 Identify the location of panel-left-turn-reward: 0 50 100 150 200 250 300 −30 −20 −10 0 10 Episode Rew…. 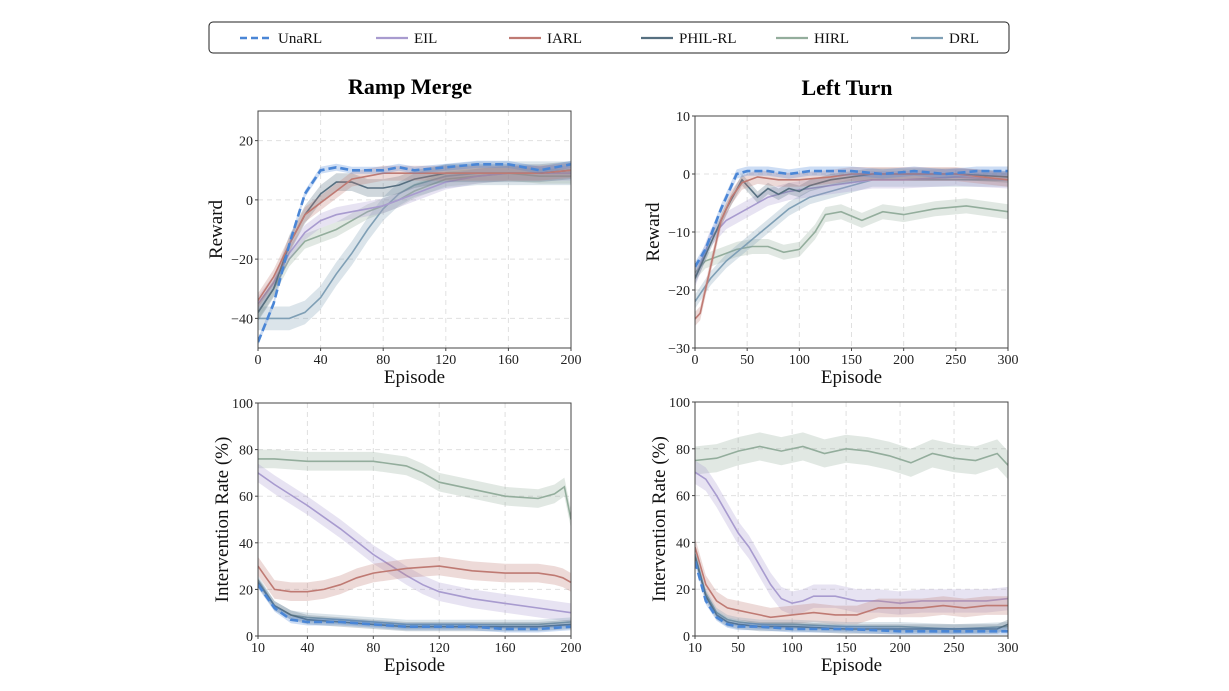
(831, 249).